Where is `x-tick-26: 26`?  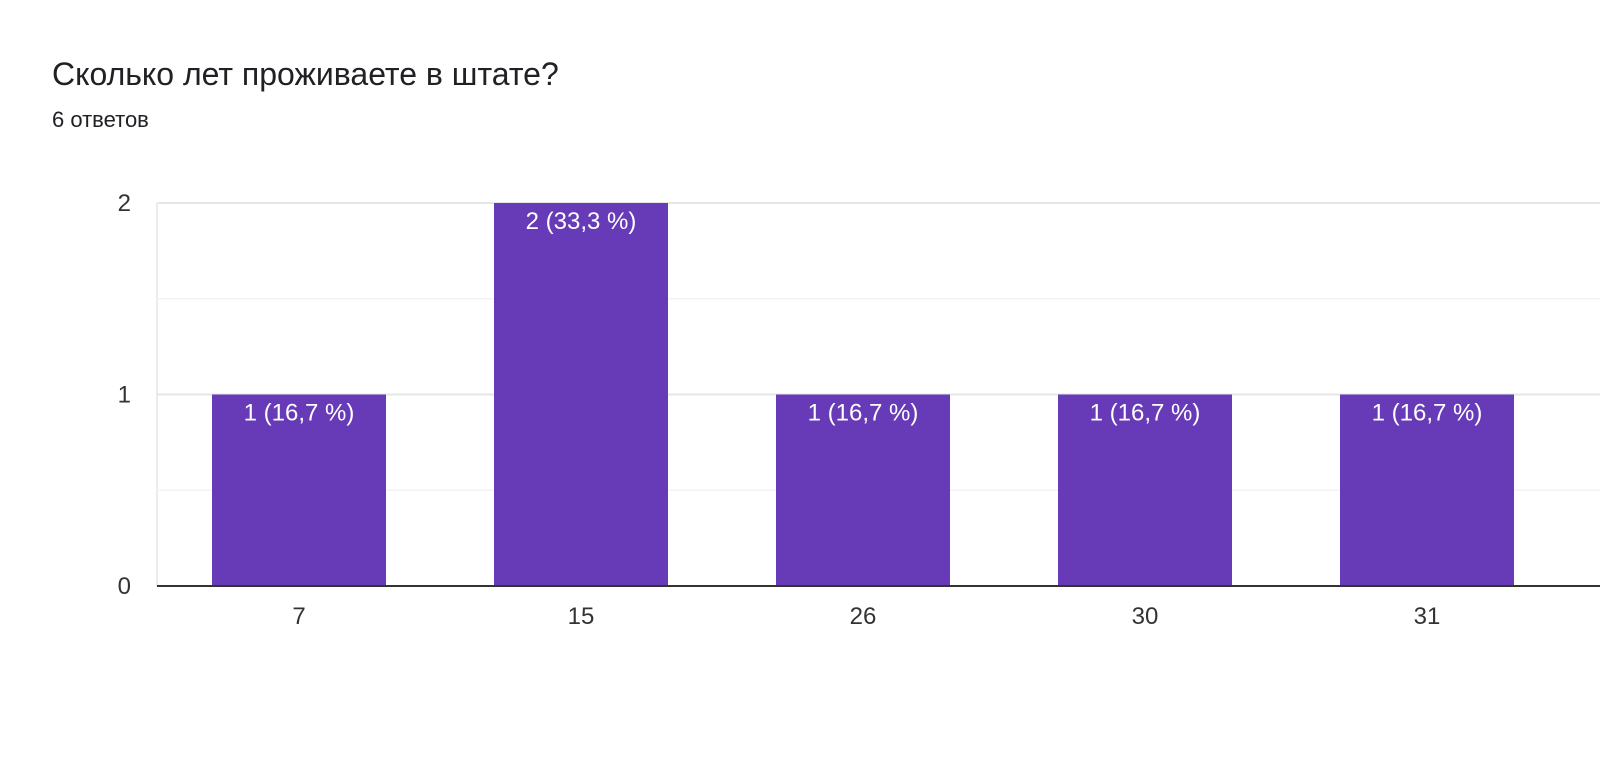
x-tick-26: 26 is located at coordinates (863, 616).